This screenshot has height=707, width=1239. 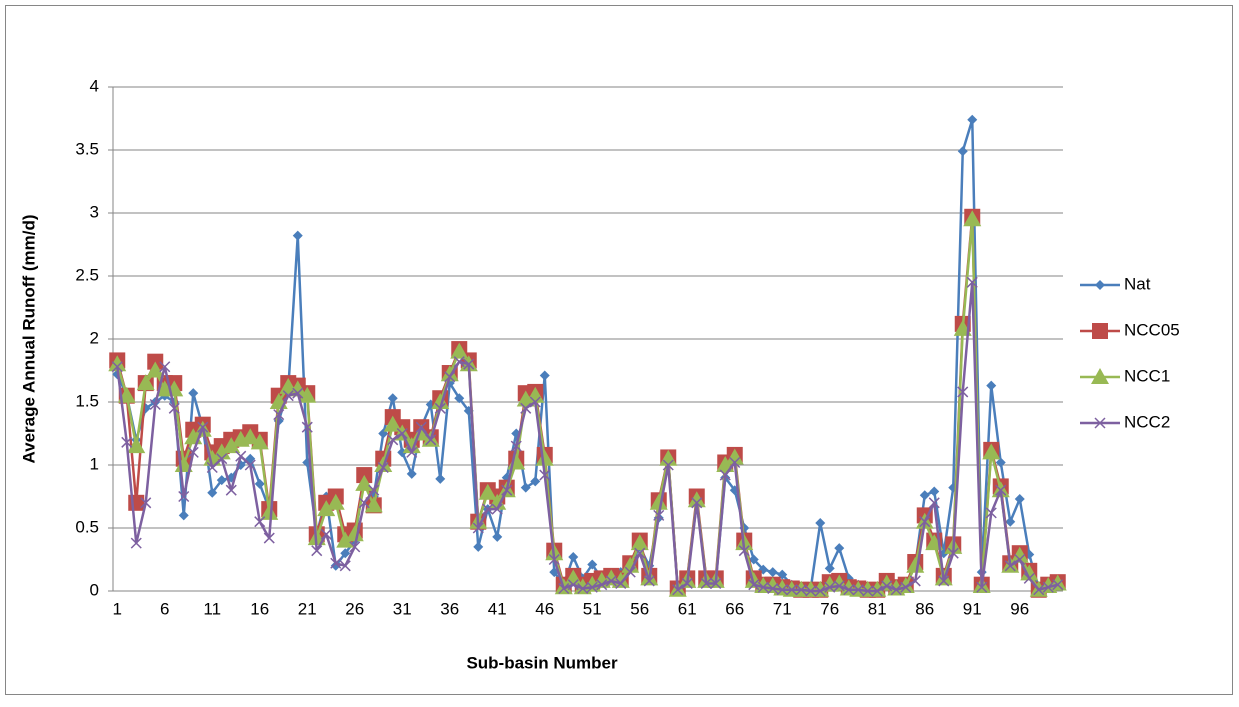 What do you see at coordinates (94, 337) in the screenshot?
I see `y-tick-label: 2` at bounding box center [94, 337].